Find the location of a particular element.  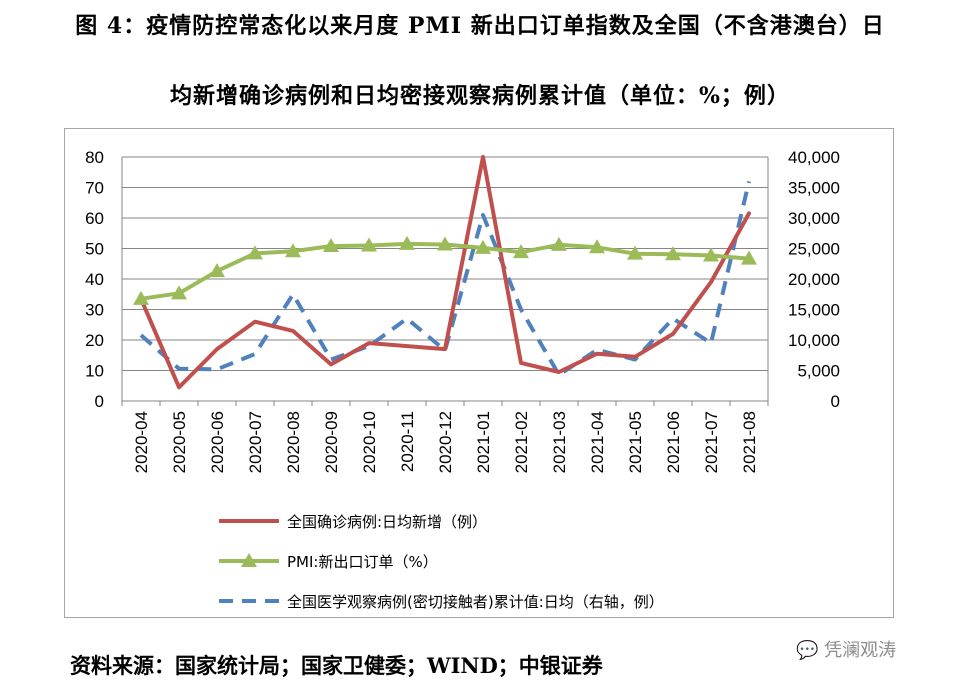

x-tick-label: 2021-04 is located at coordinates (597, 442).